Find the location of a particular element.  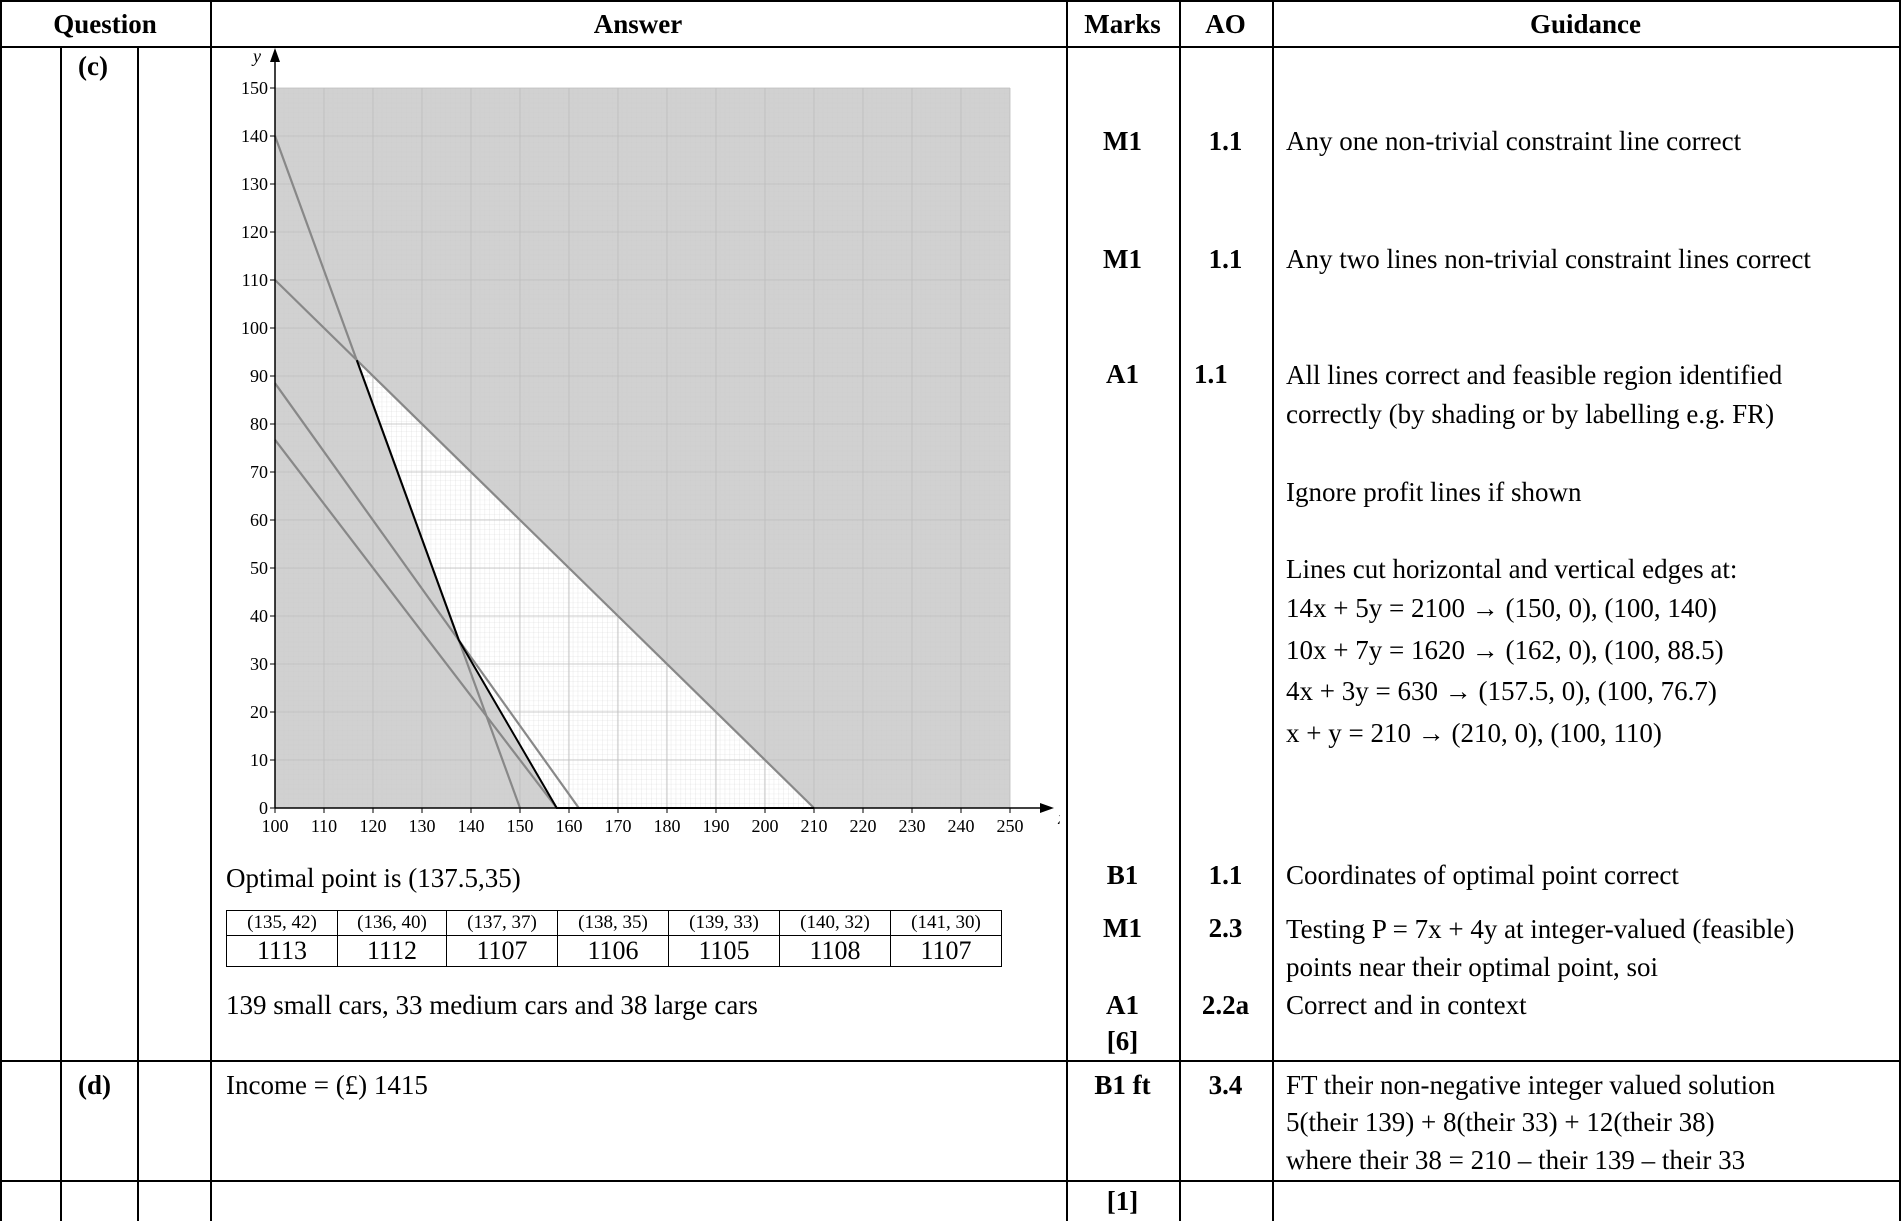

x-tick-label: 220 is located at coordinates (863, 826).